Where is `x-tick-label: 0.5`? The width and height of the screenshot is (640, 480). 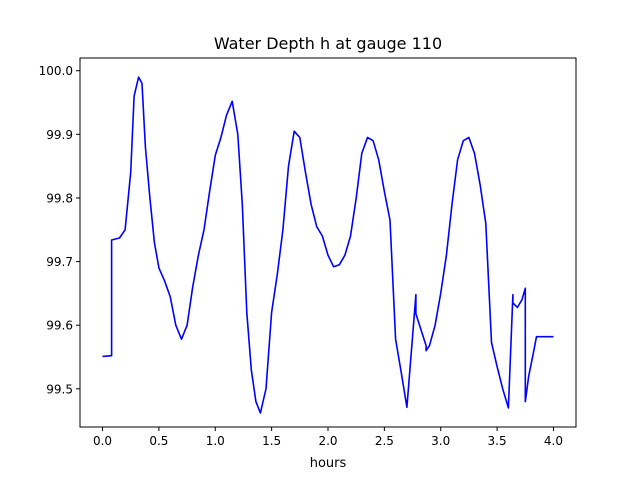
x-tick-label: 0.5 is located at coordinates (158, 441).